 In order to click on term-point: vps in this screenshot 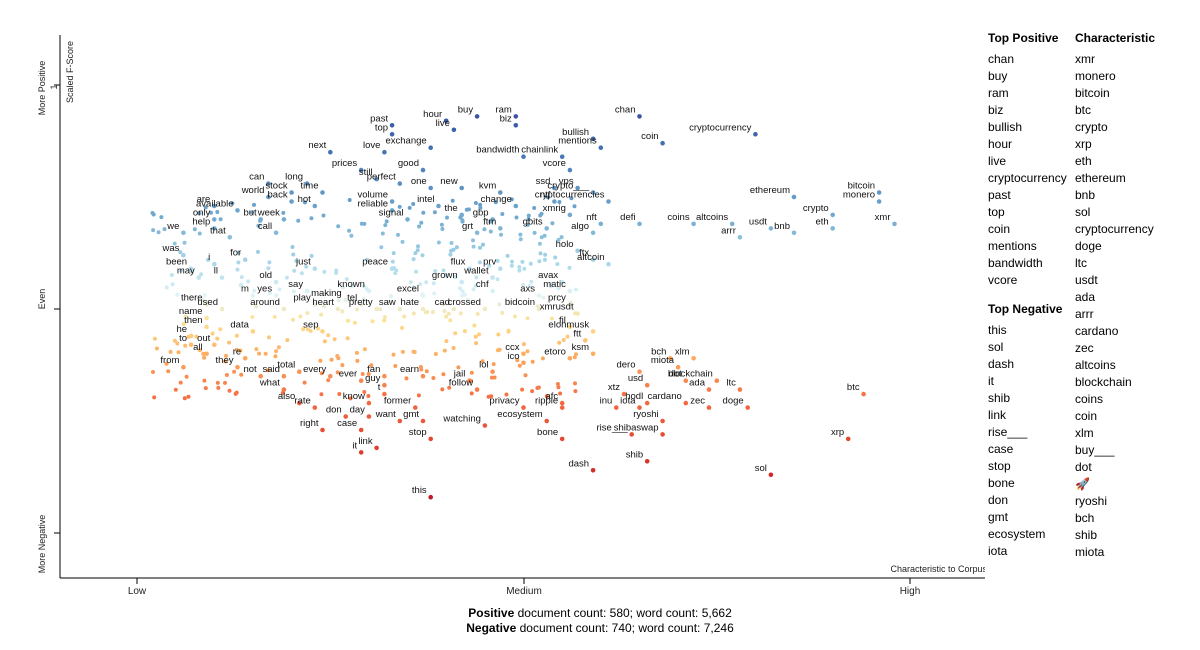, I will do `click(569, 183)`.